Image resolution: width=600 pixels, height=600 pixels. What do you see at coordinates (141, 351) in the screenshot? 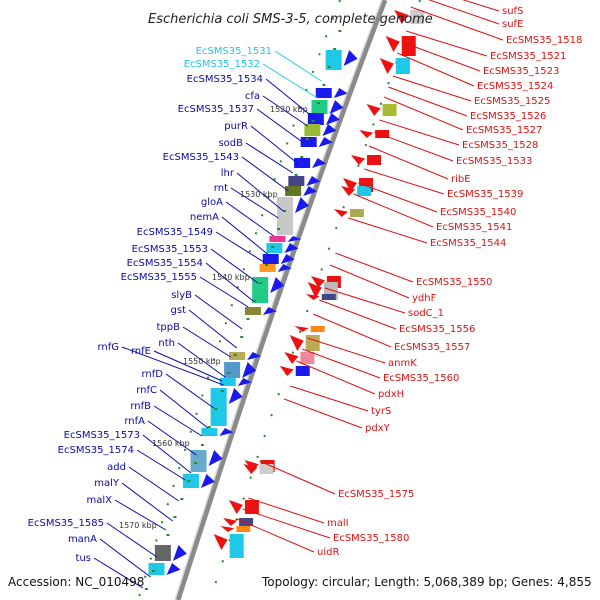
I see `gene-label-left: rnfE` at bounding box center [141, 351].